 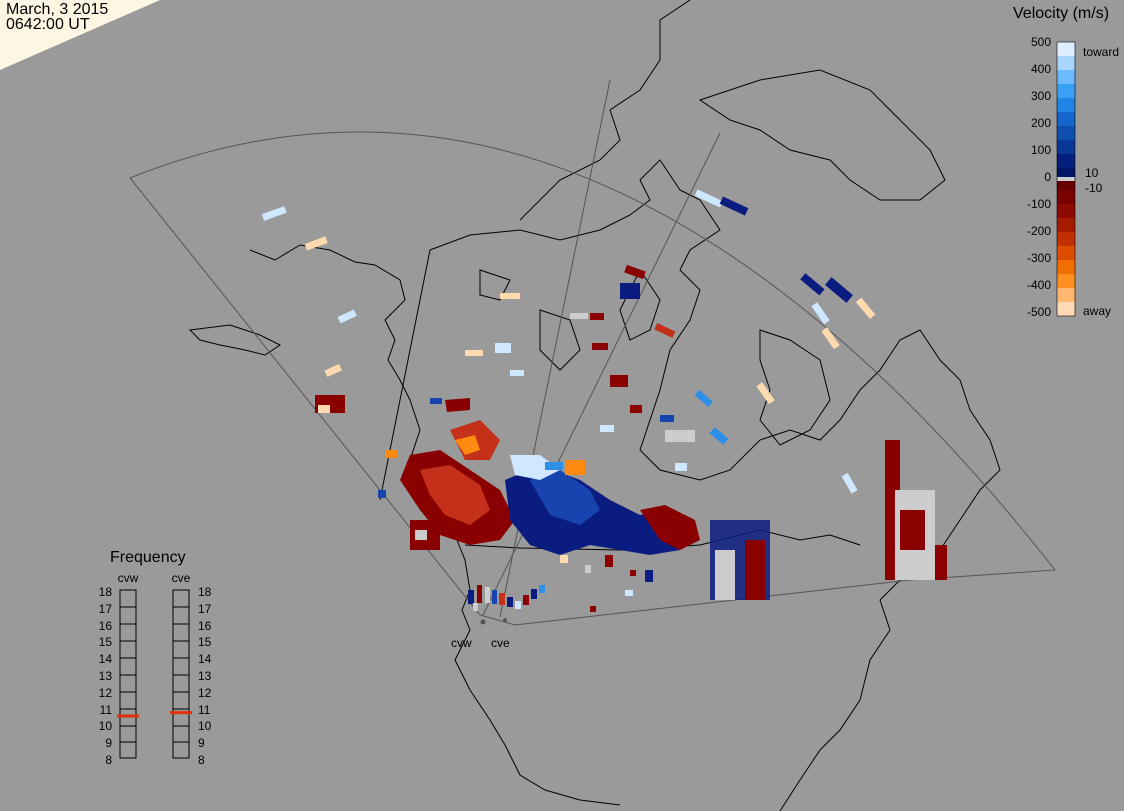 What do you see at coordinates (1097, 311) in the screenshot?
I see `away-label: away` at bounding box center [1097, 311].